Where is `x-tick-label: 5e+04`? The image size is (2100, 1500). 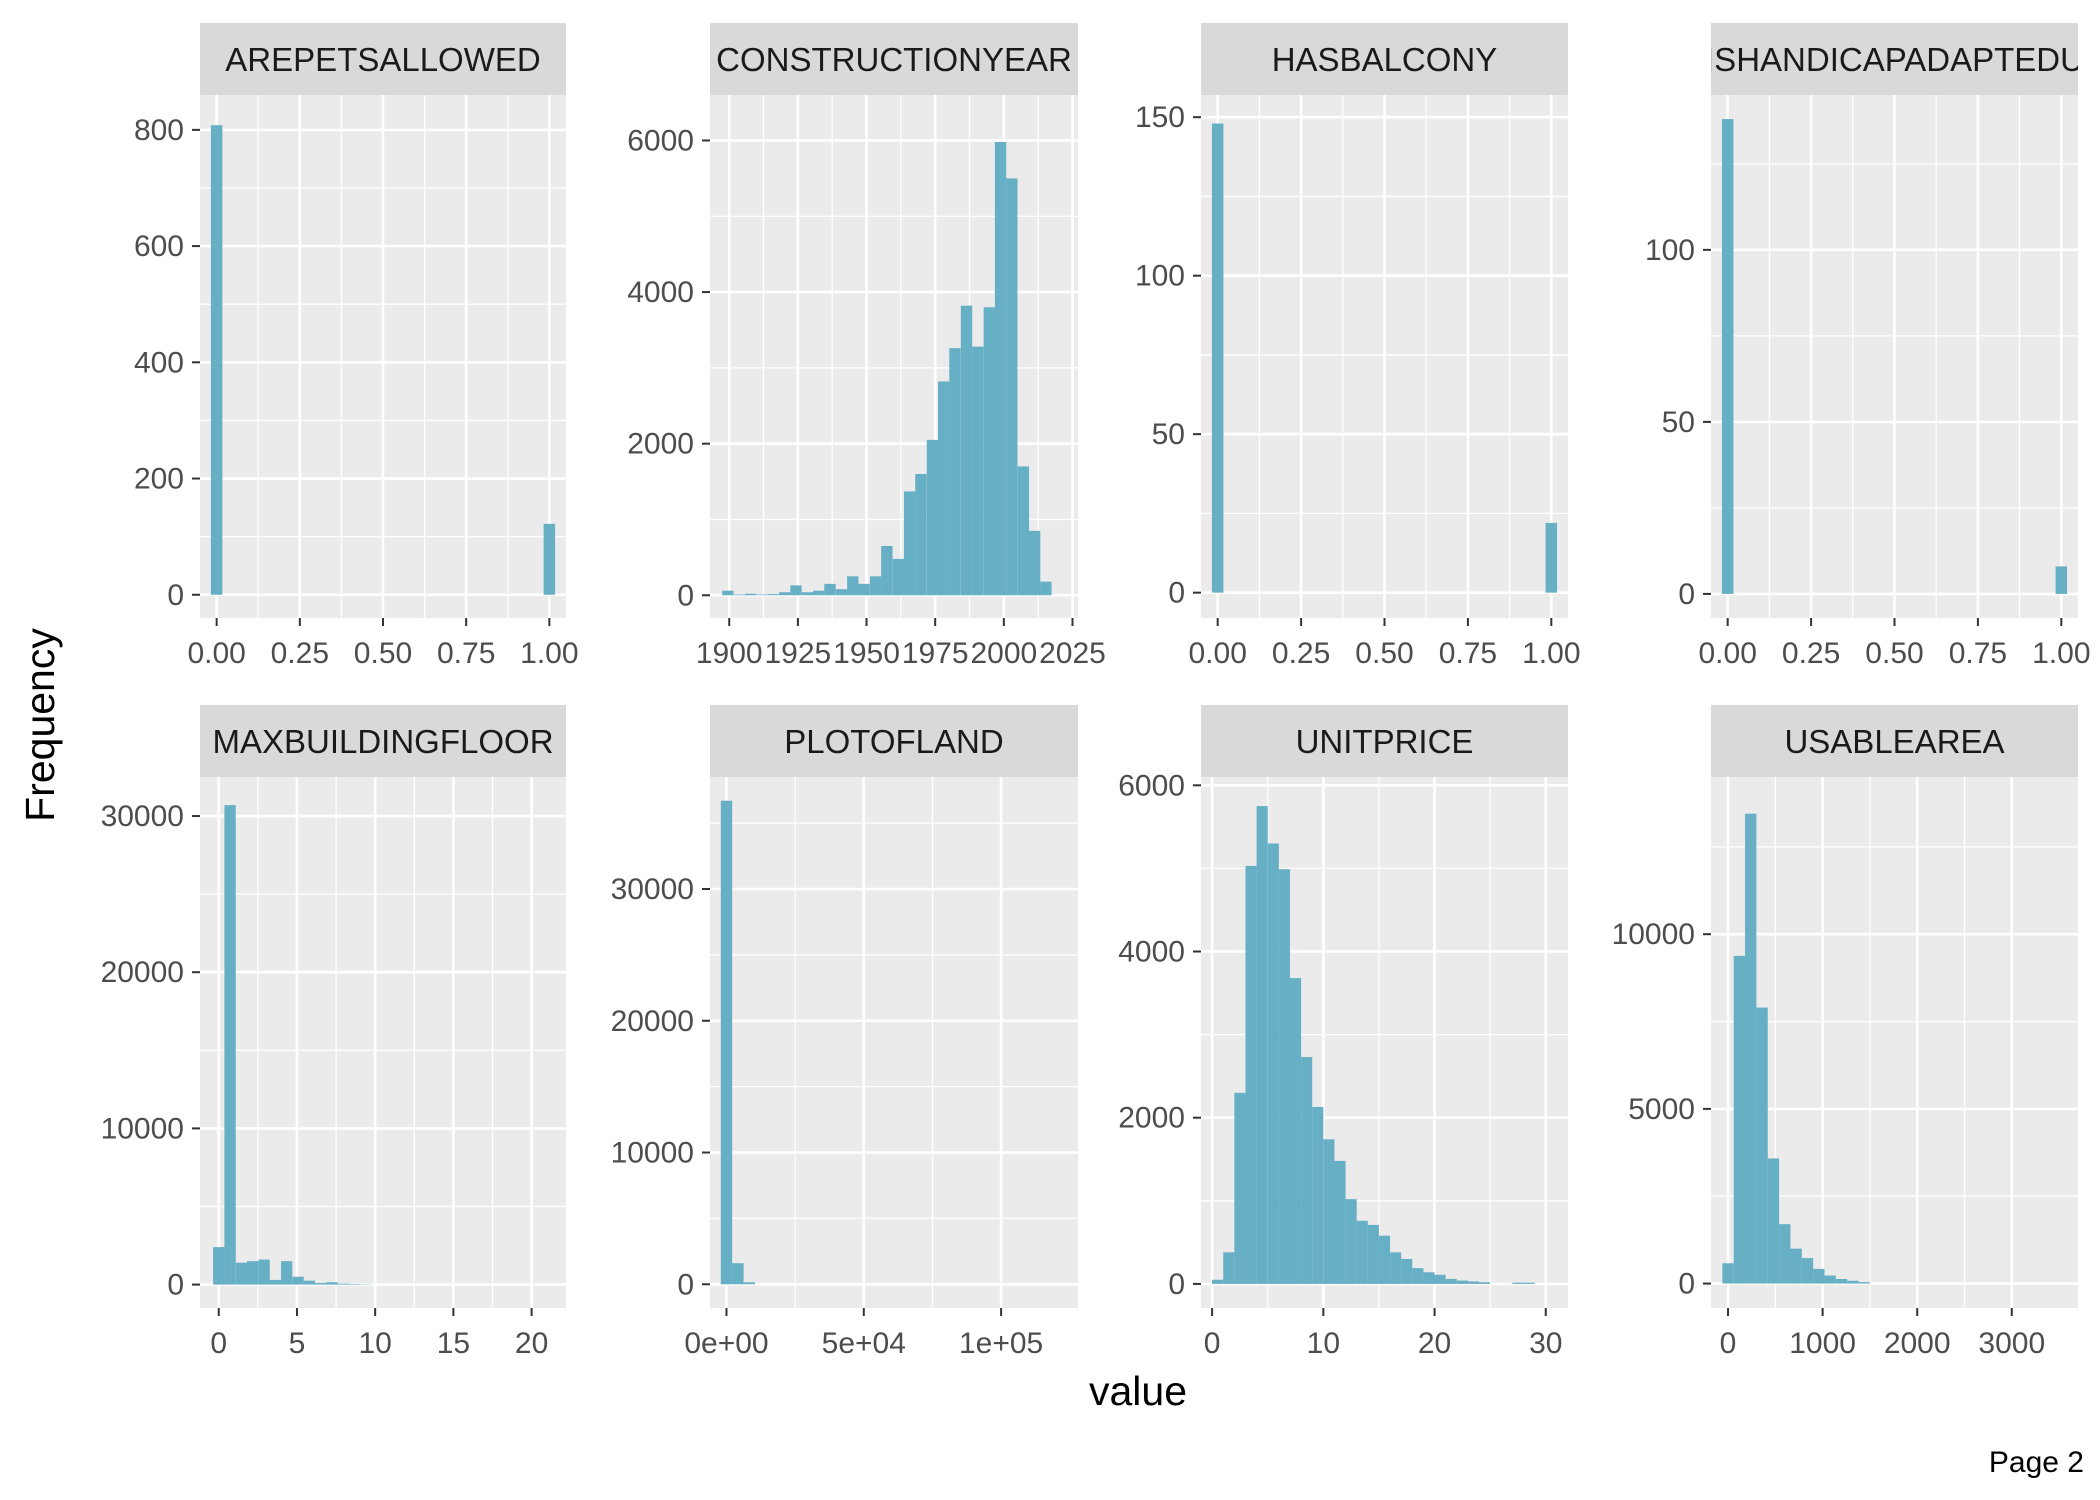
x-tick-label: 5e+04 is located at coordinates (864, 1343).